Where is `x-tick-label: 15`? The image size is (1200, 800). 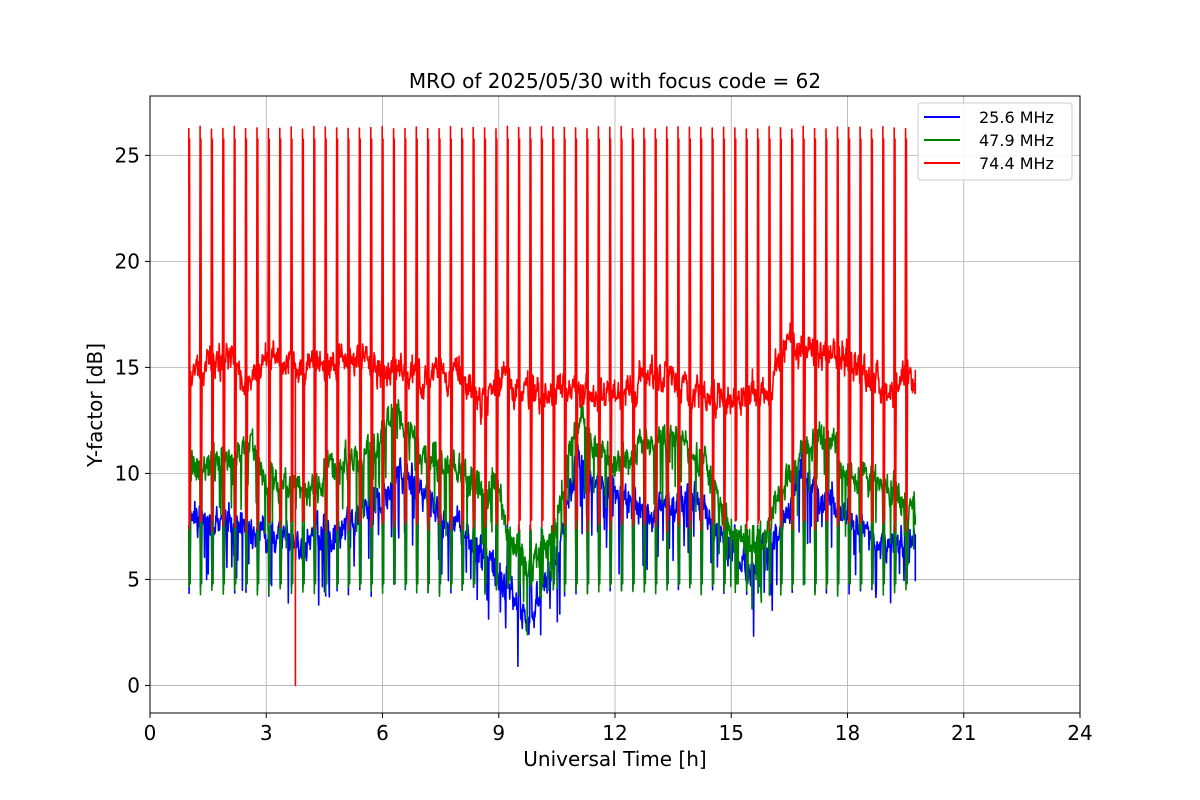 x-tick-label: 15 is located at coordinates (731, 733).